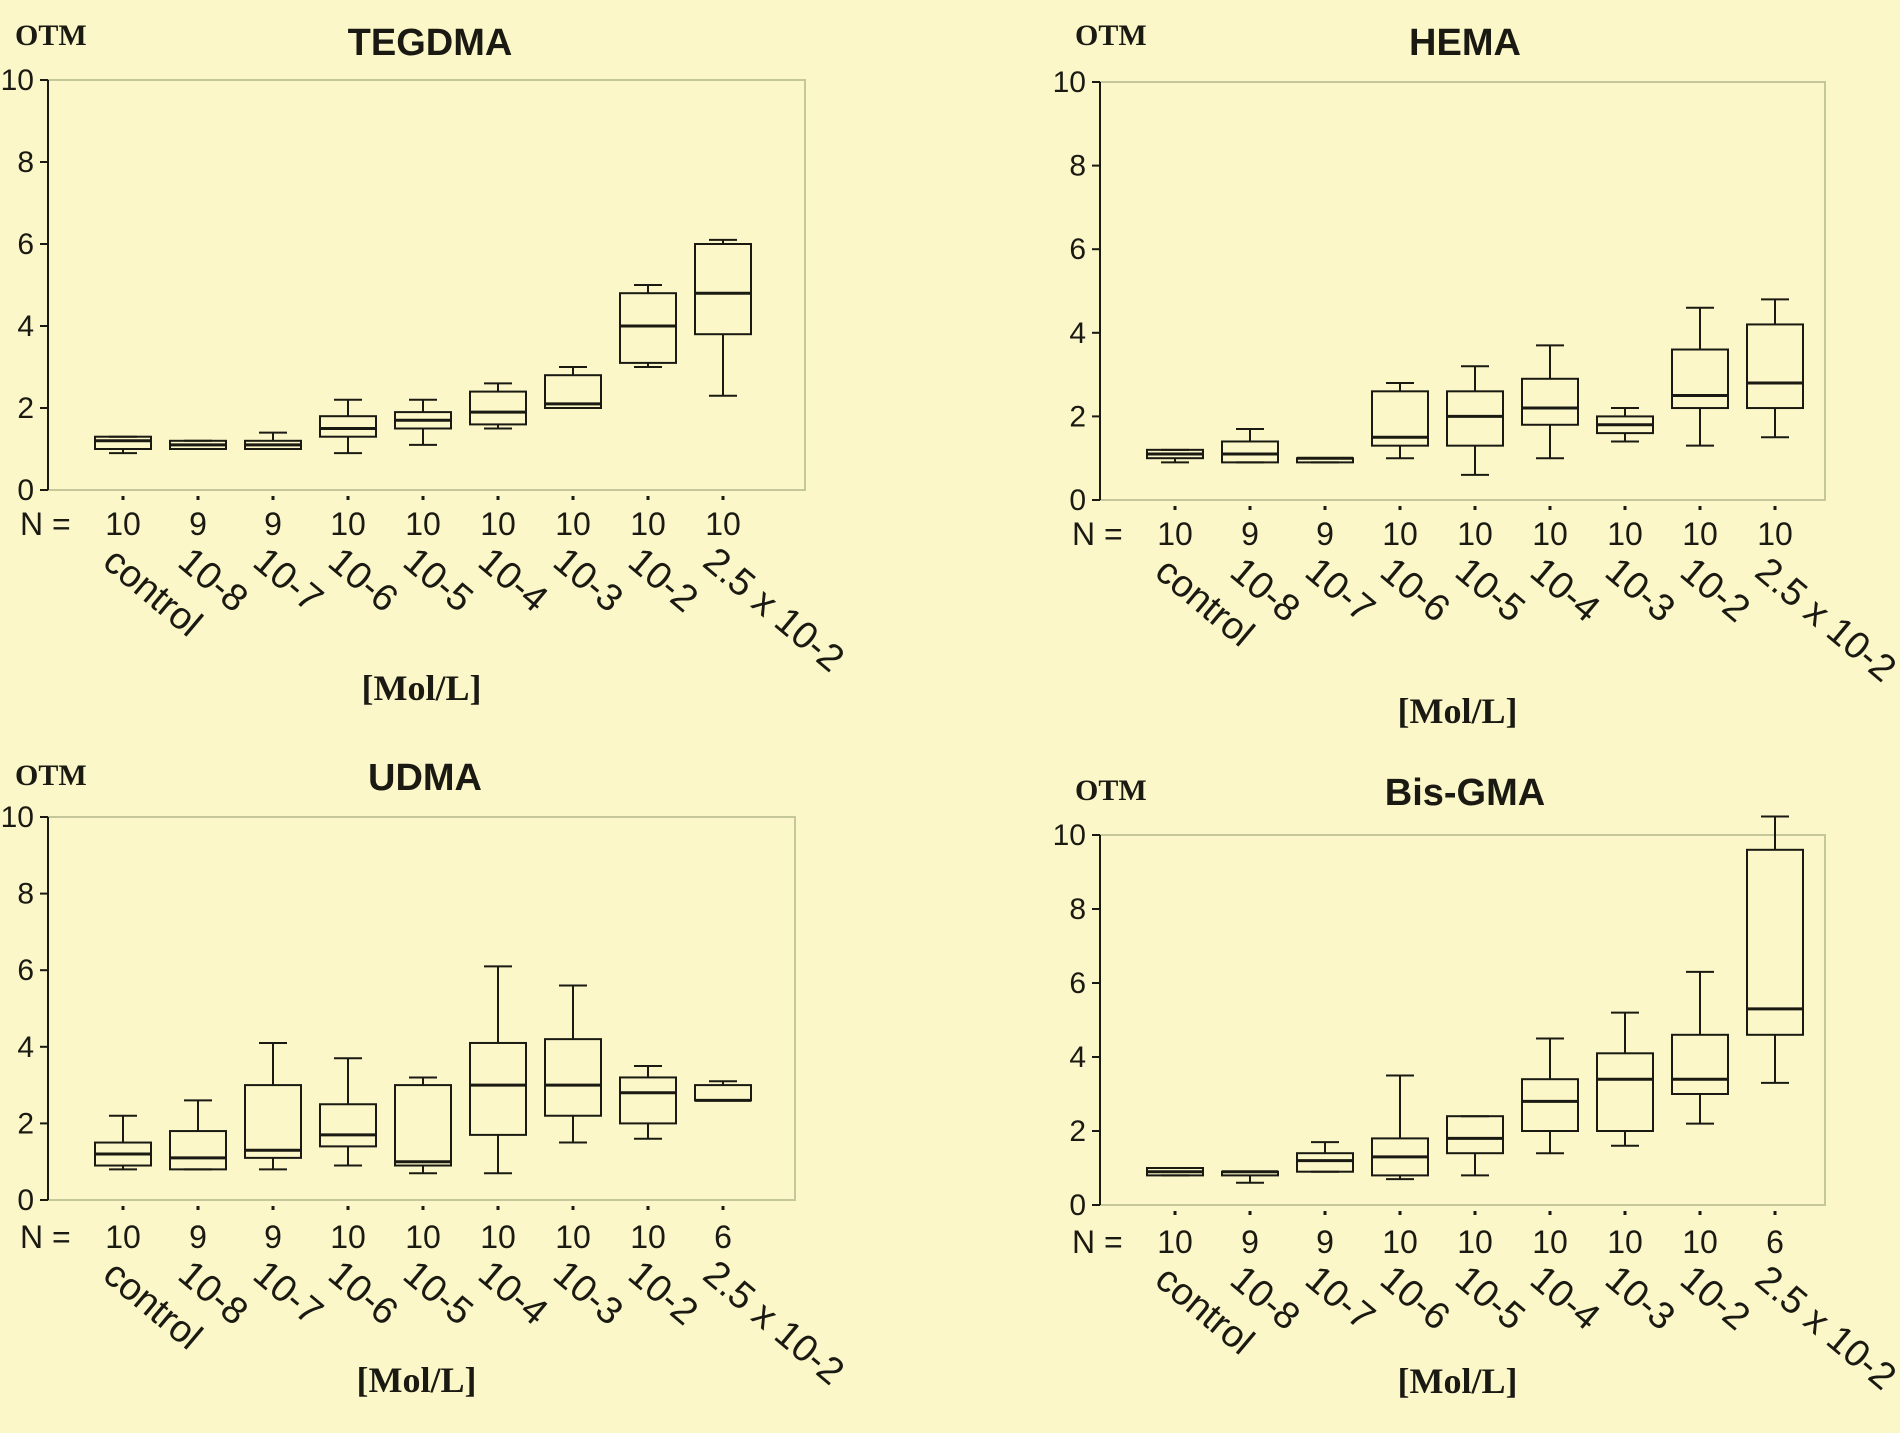  I want to click on x-category-label: 10-6, so click(362, 580).